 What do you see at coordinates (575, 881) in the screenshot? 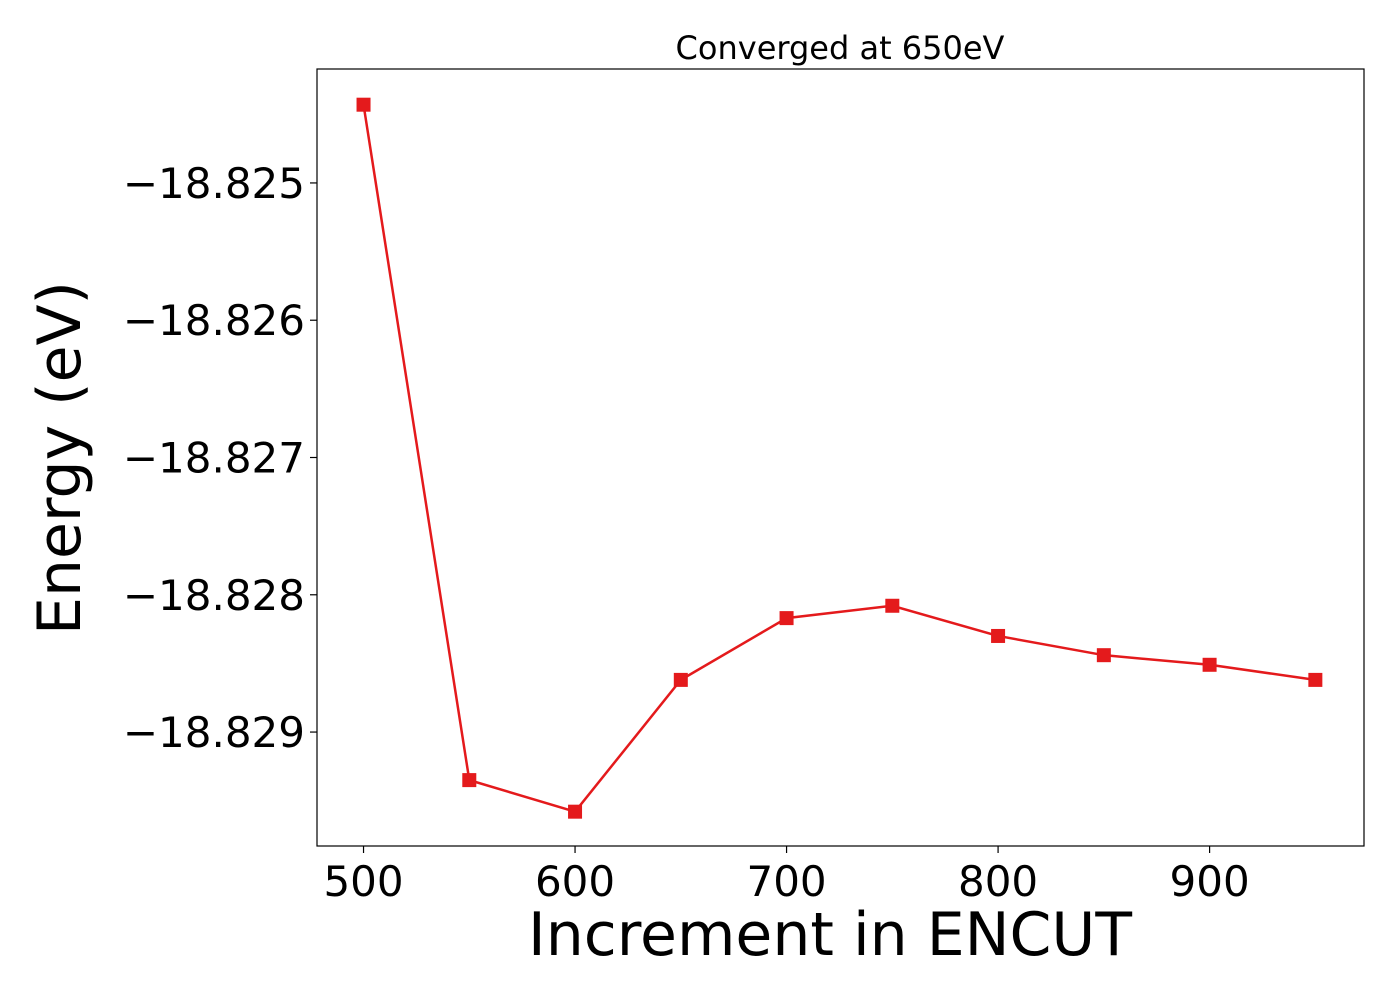
I see `x-tick-label: 600` at bounding box center [575, 881].